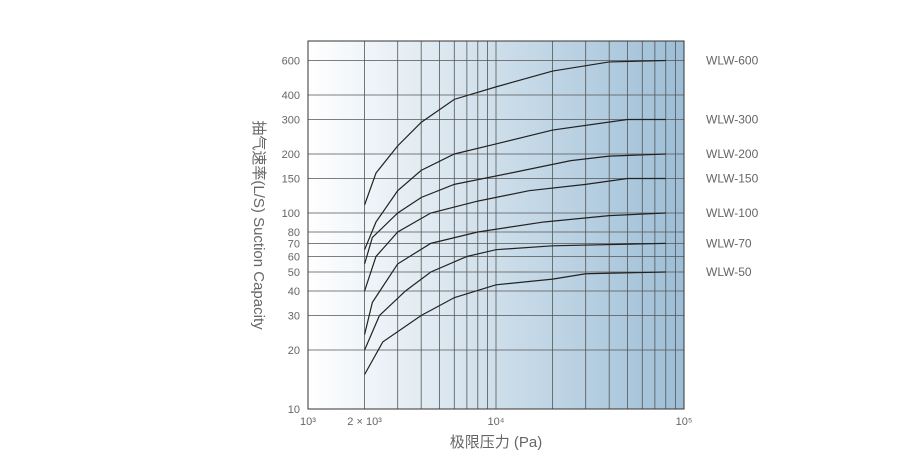 Image resolution: width=913 pixels, height=460 pixels. I want to click on x-tick-label: 2 × 10³, so click(364, 422).